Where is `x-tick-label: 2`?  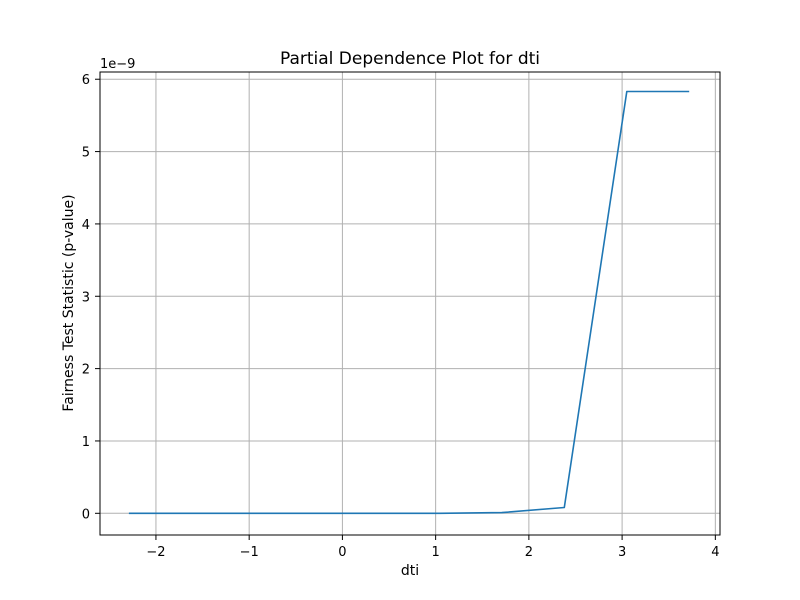 x-tick-label: 2 is located at coordinates (529, 552).